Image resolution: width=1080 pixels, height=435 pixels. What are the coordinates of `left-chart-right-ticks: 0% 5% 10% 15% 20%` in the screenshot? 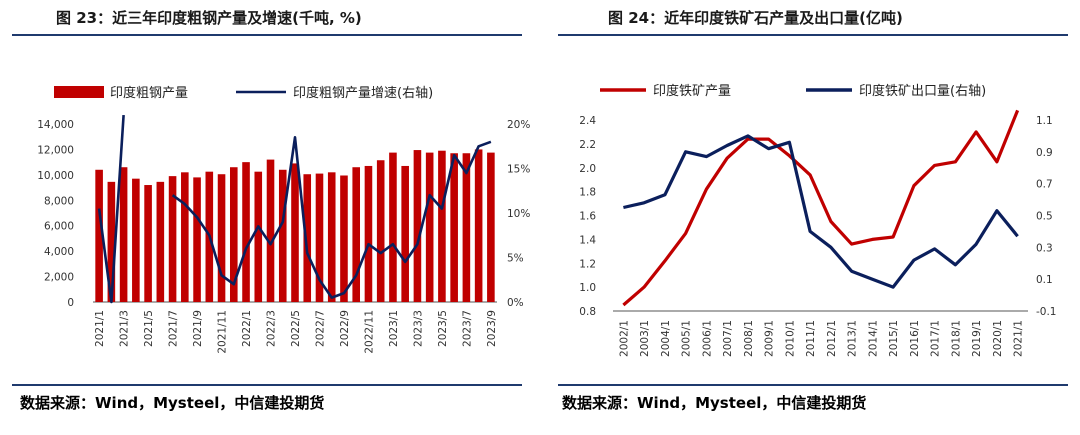 It's located at (518, 214).